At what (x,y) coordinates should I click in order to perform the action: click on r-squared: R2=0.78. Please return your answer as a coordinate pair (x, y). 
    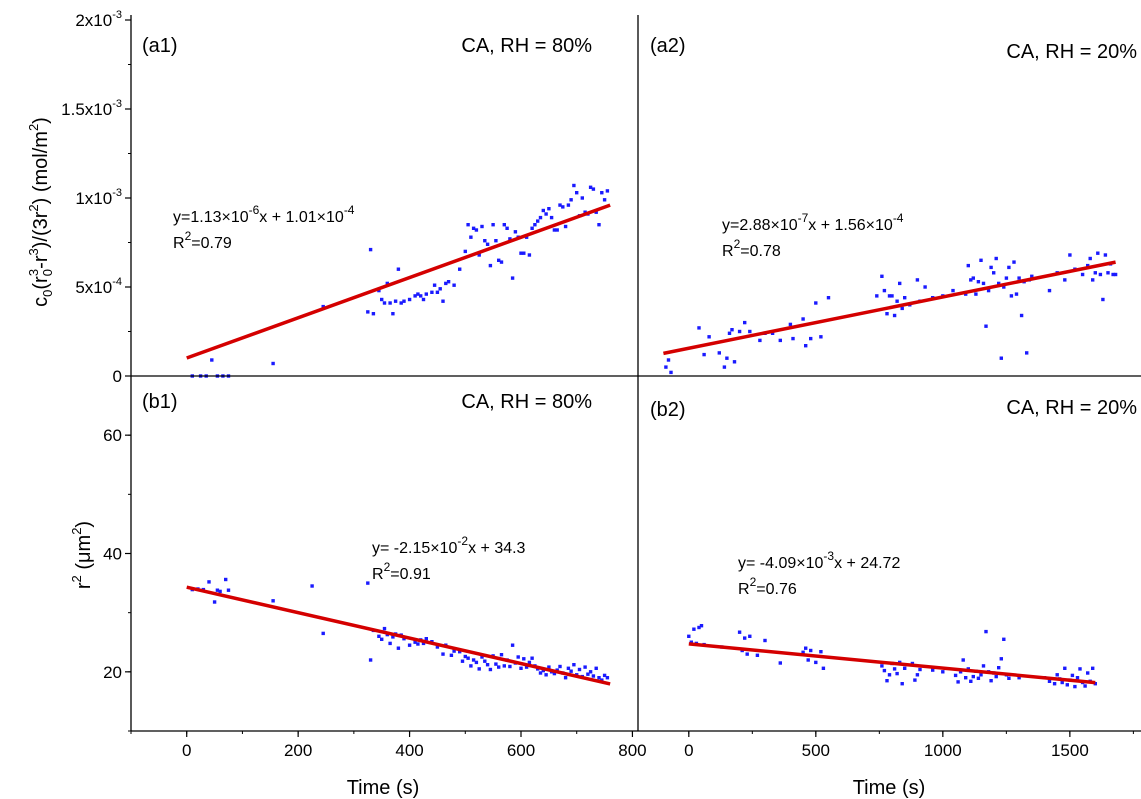
    Looking at the image, I should click on (751, 248).